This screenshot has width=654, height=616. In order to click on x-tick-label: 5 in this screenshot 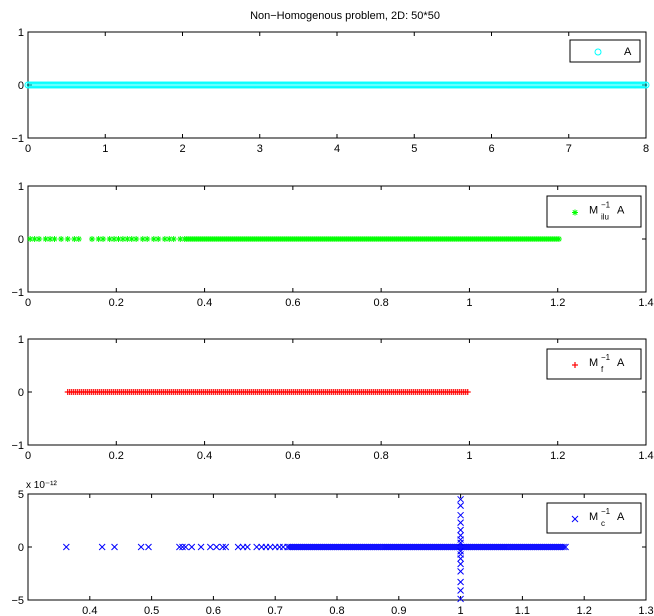, I will do `click(414, 149)`.